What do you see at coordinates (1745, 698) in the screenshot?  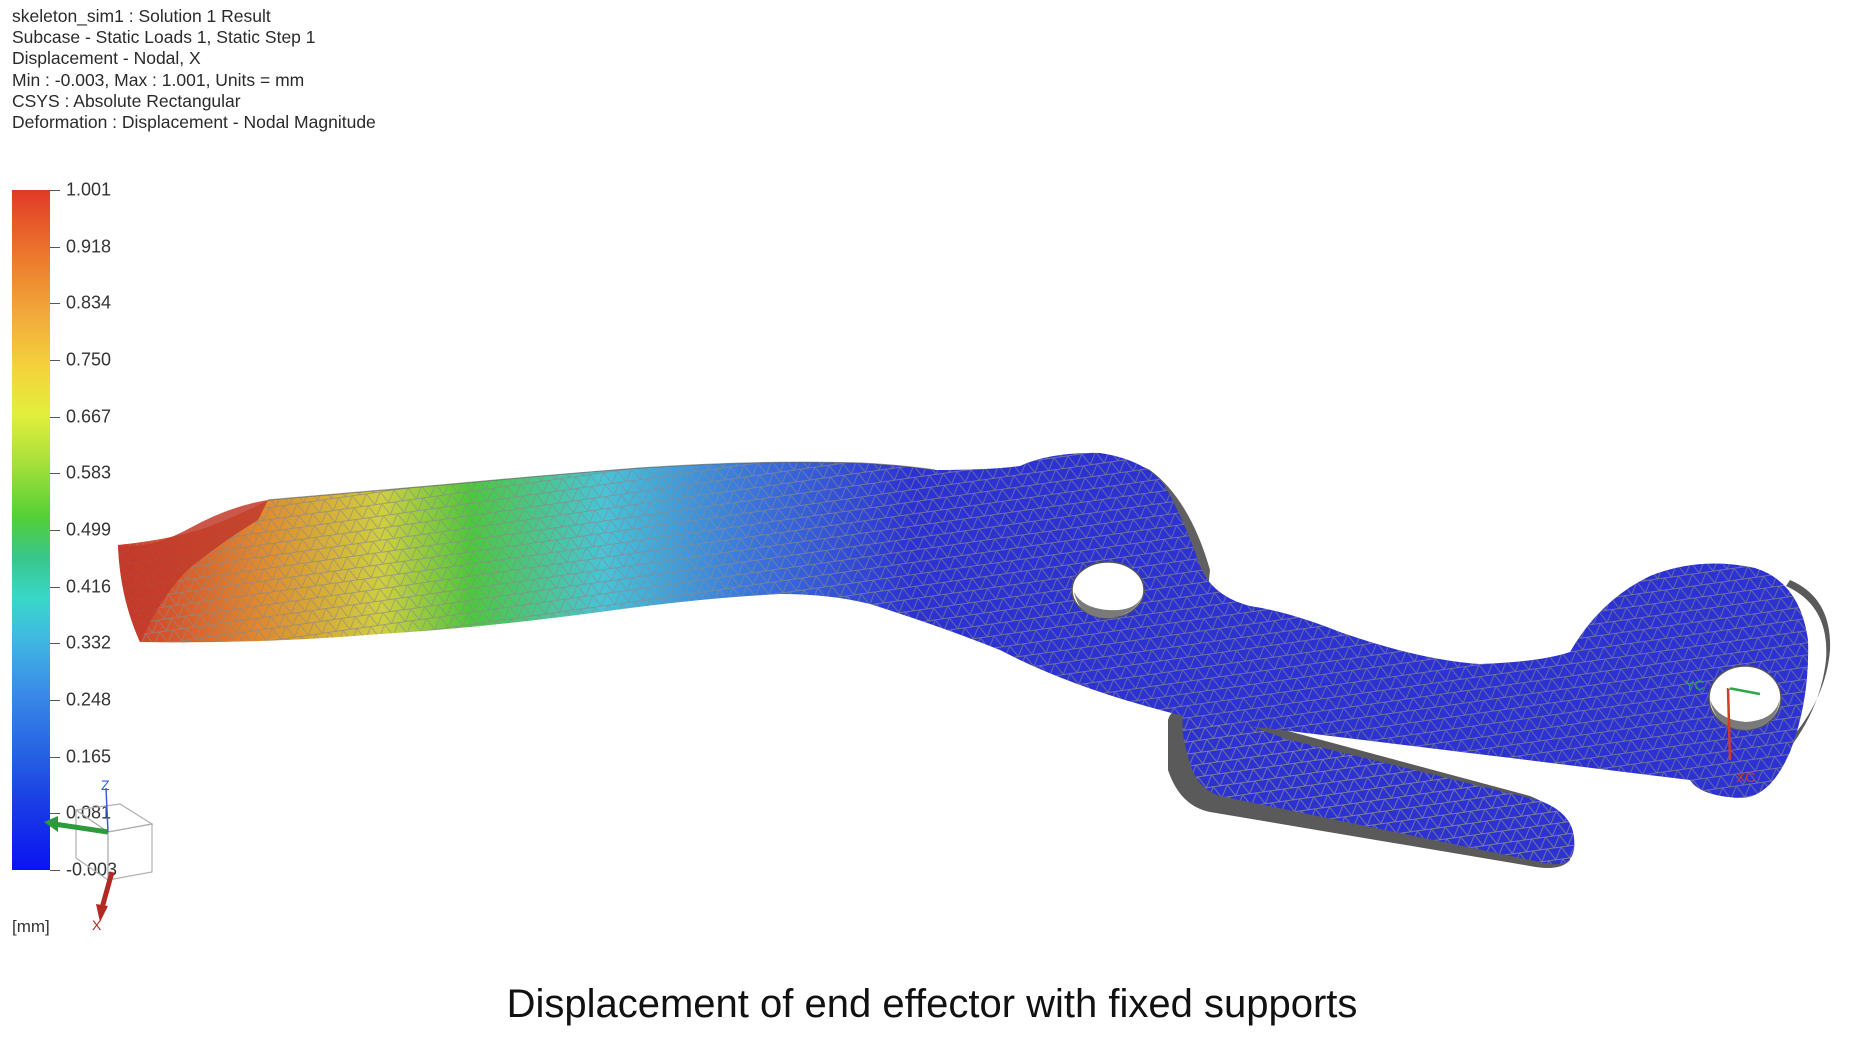 I see `pivot-hole-right` at bounding box center [1745, 698].